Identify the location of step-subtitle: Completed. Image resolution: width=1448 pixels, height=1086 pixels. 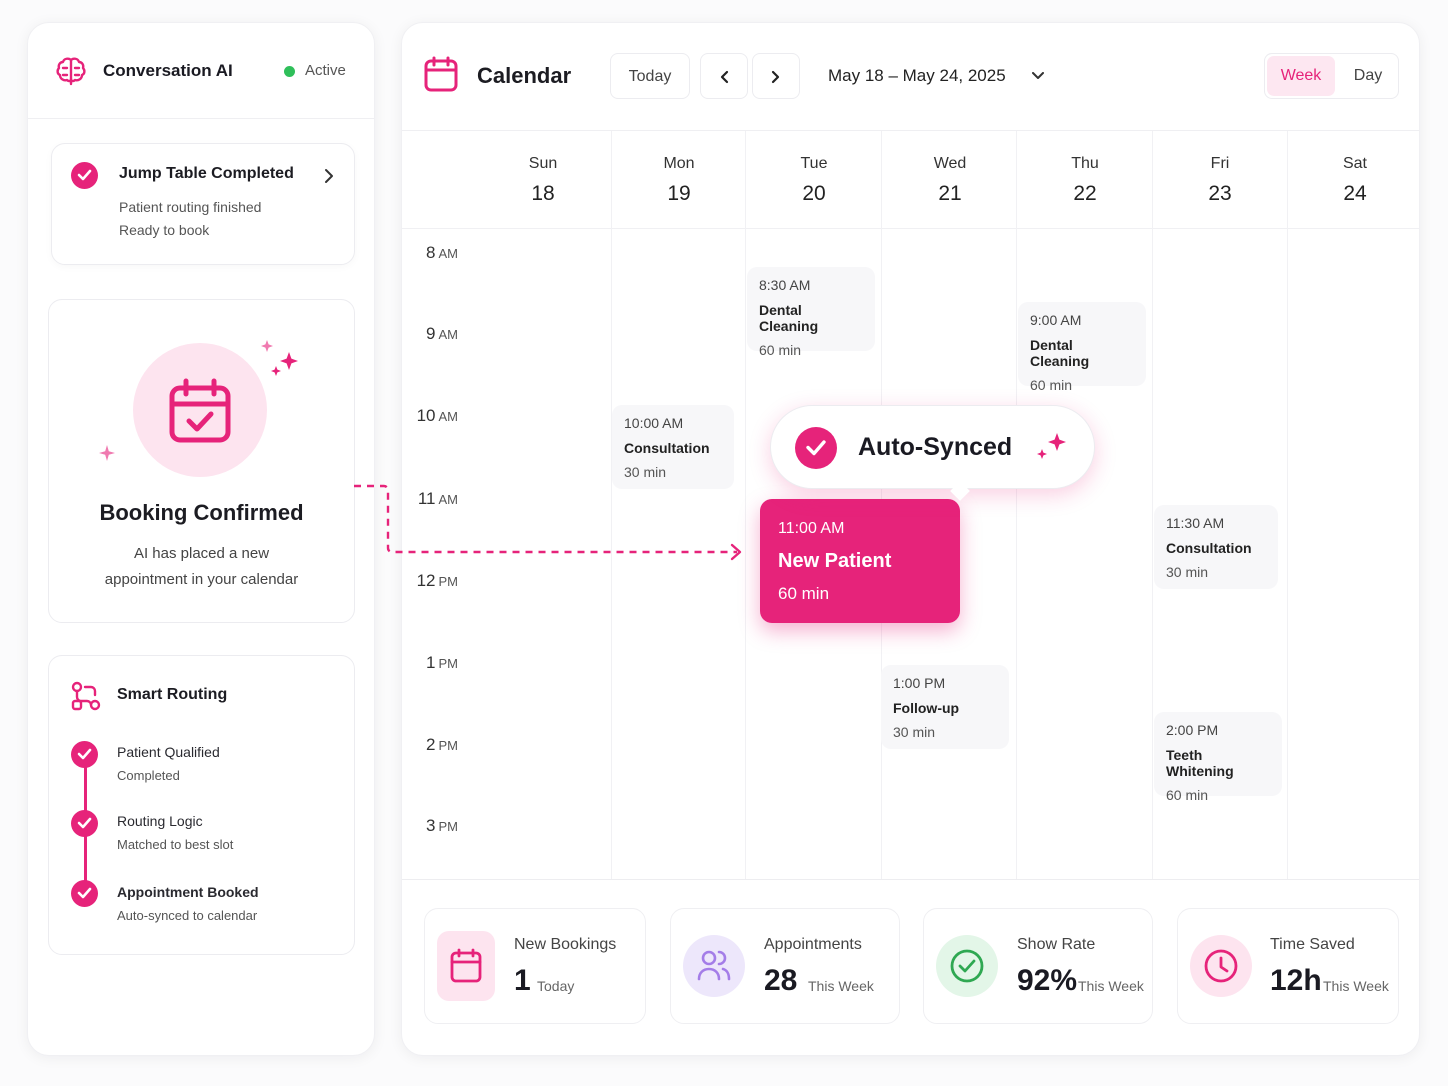
(148, 775).